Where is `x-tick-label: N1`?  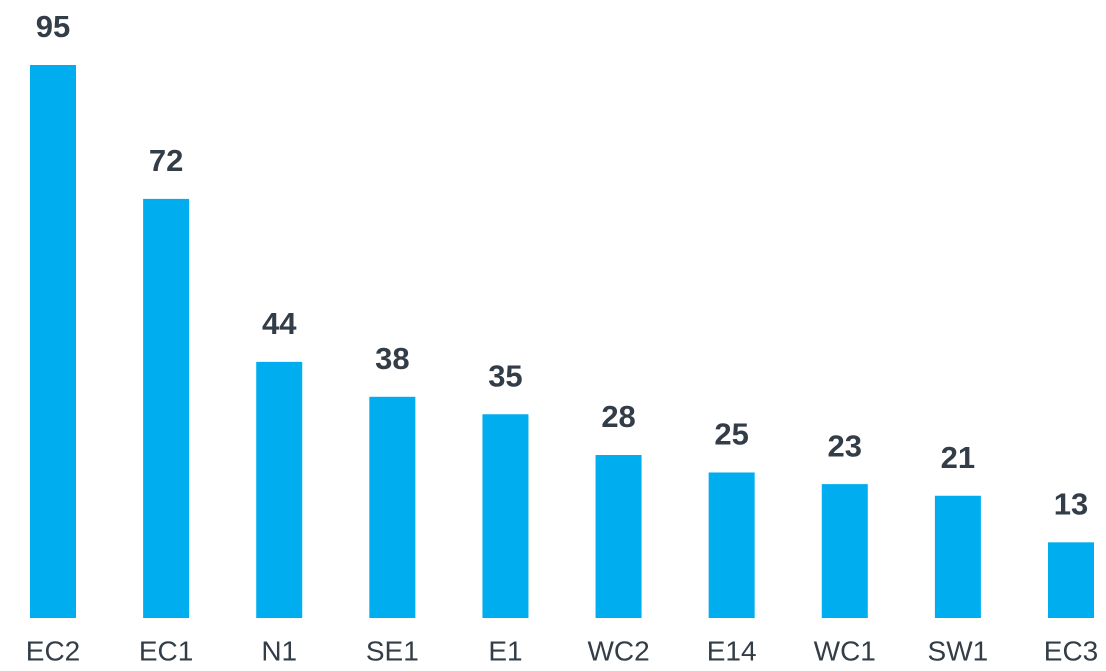
x-tick-label: N1 is located at coordinates (279, 650).